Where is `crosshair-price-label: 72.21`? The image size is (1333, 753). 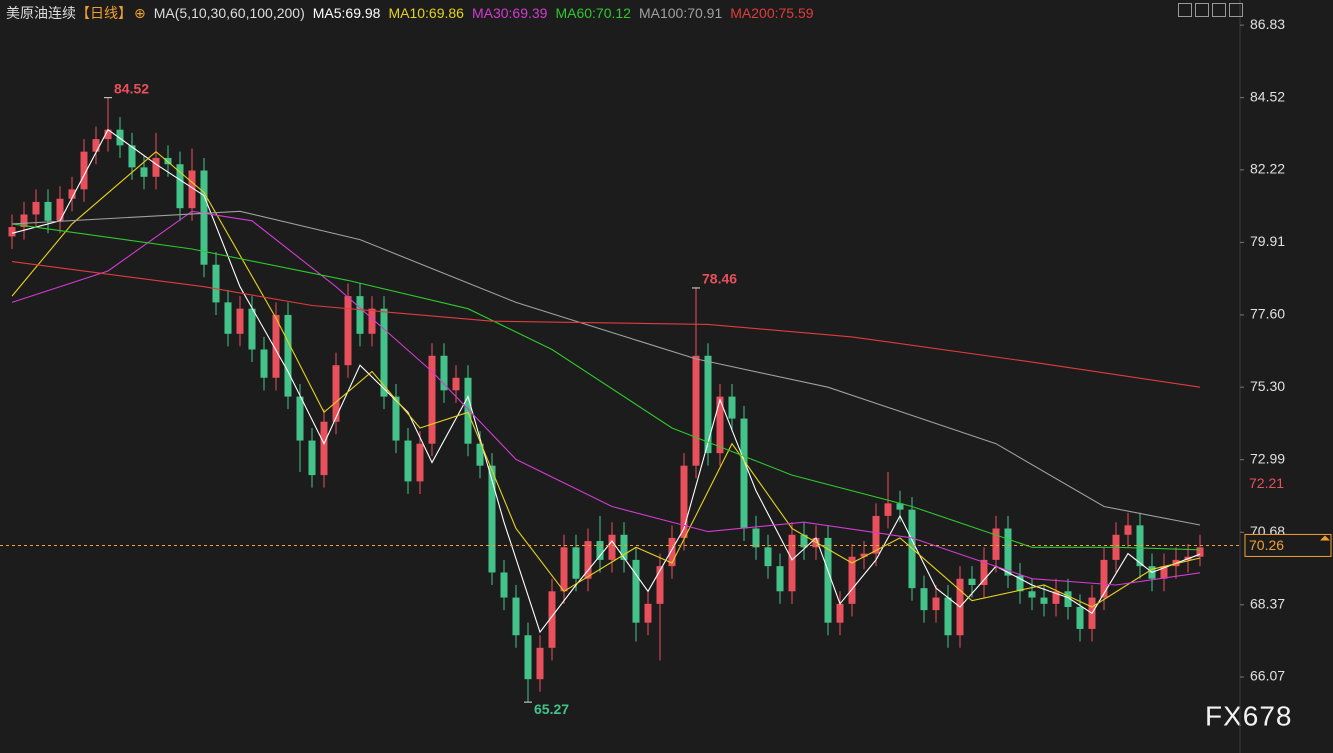
crosshair-price-label: 72.21 is located at coordinates (1266, 483).